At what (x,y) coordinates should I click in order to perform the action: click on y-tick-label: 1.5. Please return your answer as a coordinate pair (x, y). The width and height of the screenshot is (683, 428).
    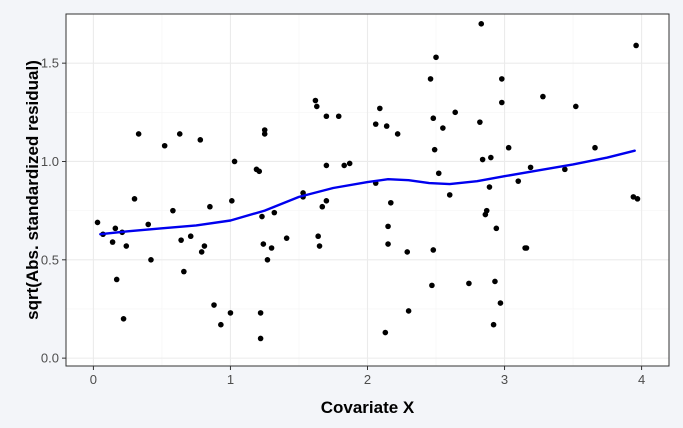
    Looking at the image, I should click on (50, 63).